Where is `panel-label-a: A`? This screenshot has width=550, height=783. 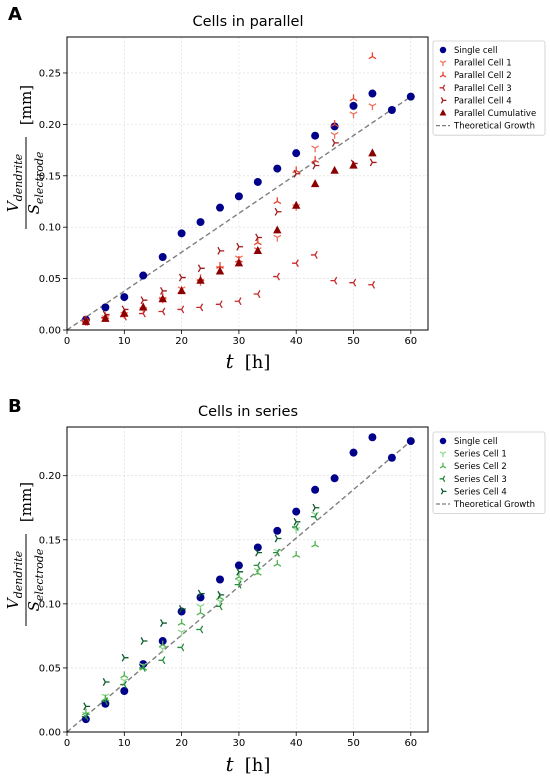 panel-label-a: A is located at coordinates (15, 14).